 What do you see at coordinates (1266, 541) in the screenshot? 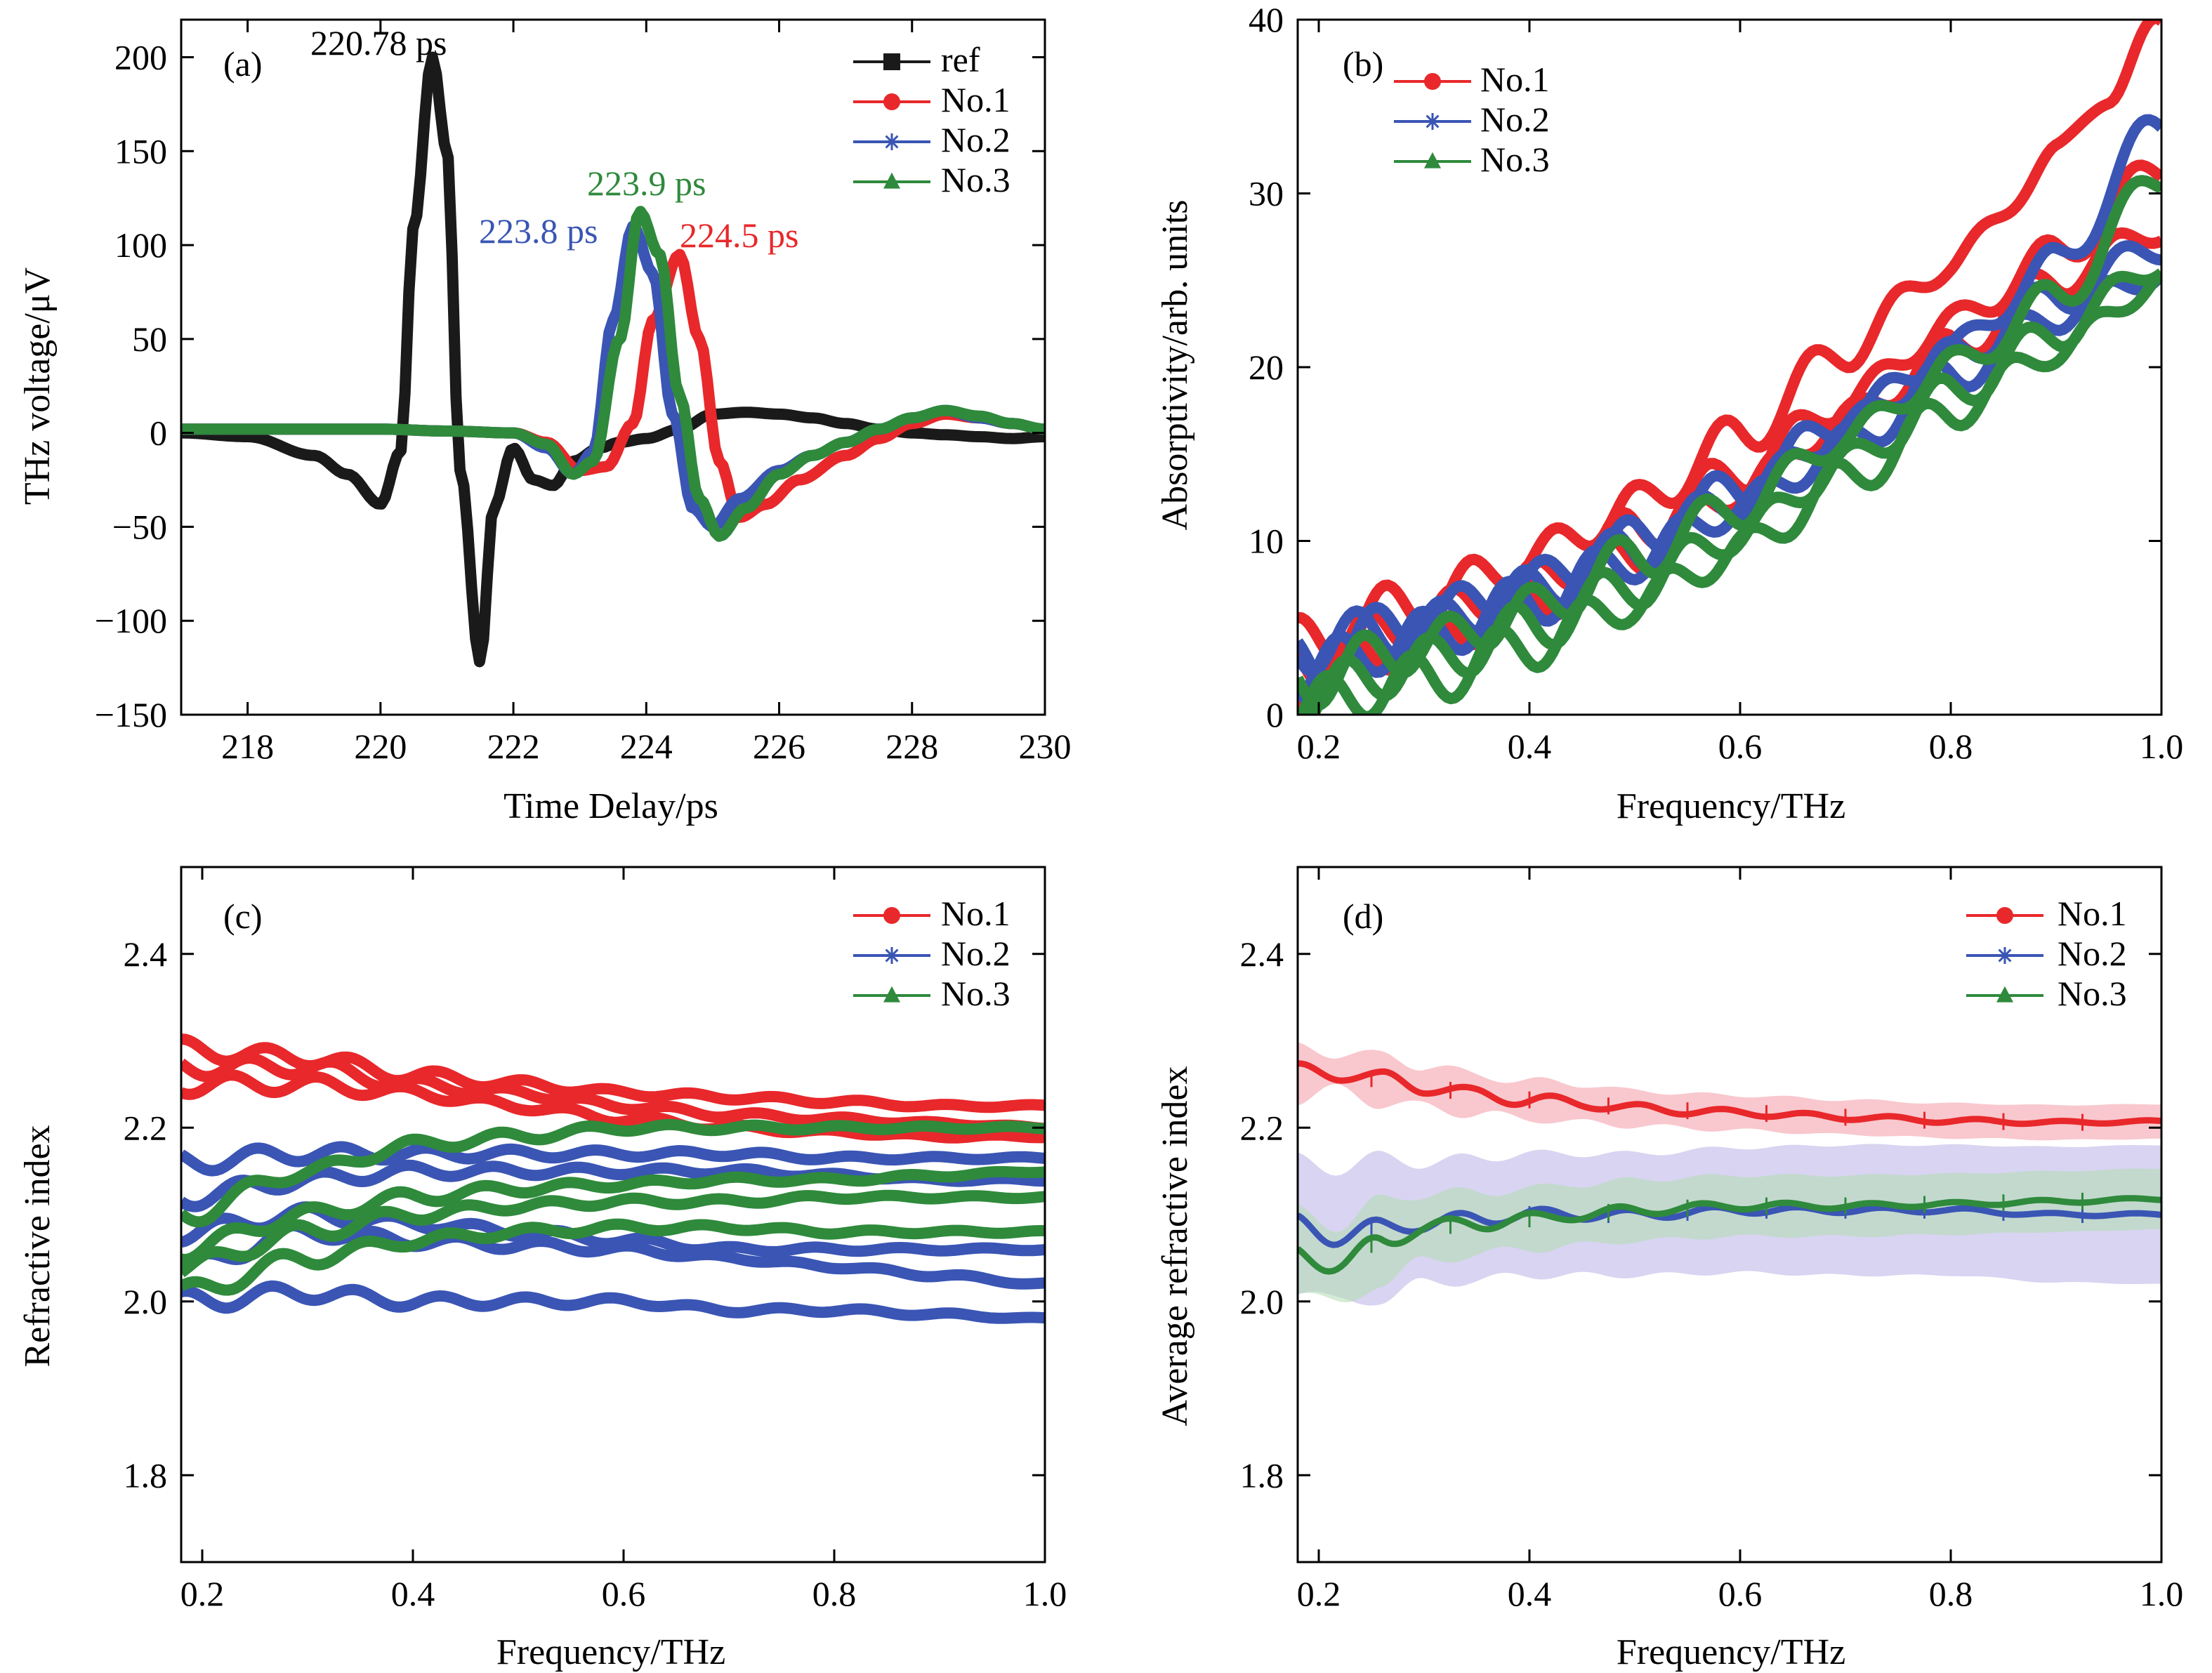
I see `y-tick-label: 10` at bounding box center [1266, 541].